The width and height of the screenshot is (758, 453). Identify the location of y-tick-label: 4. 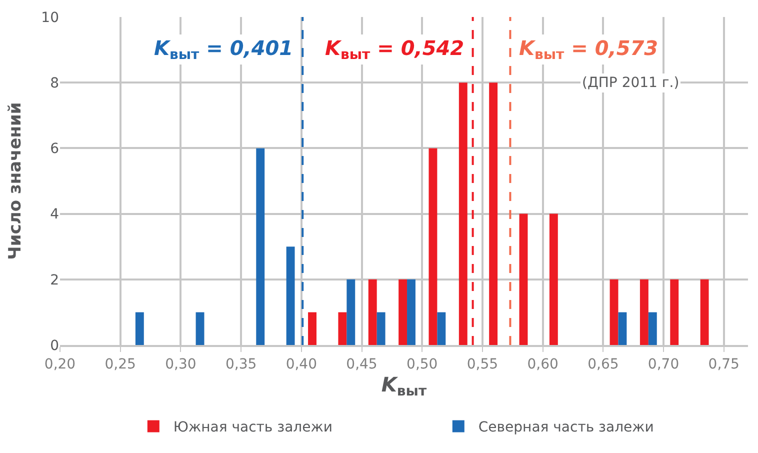
(55, 214).